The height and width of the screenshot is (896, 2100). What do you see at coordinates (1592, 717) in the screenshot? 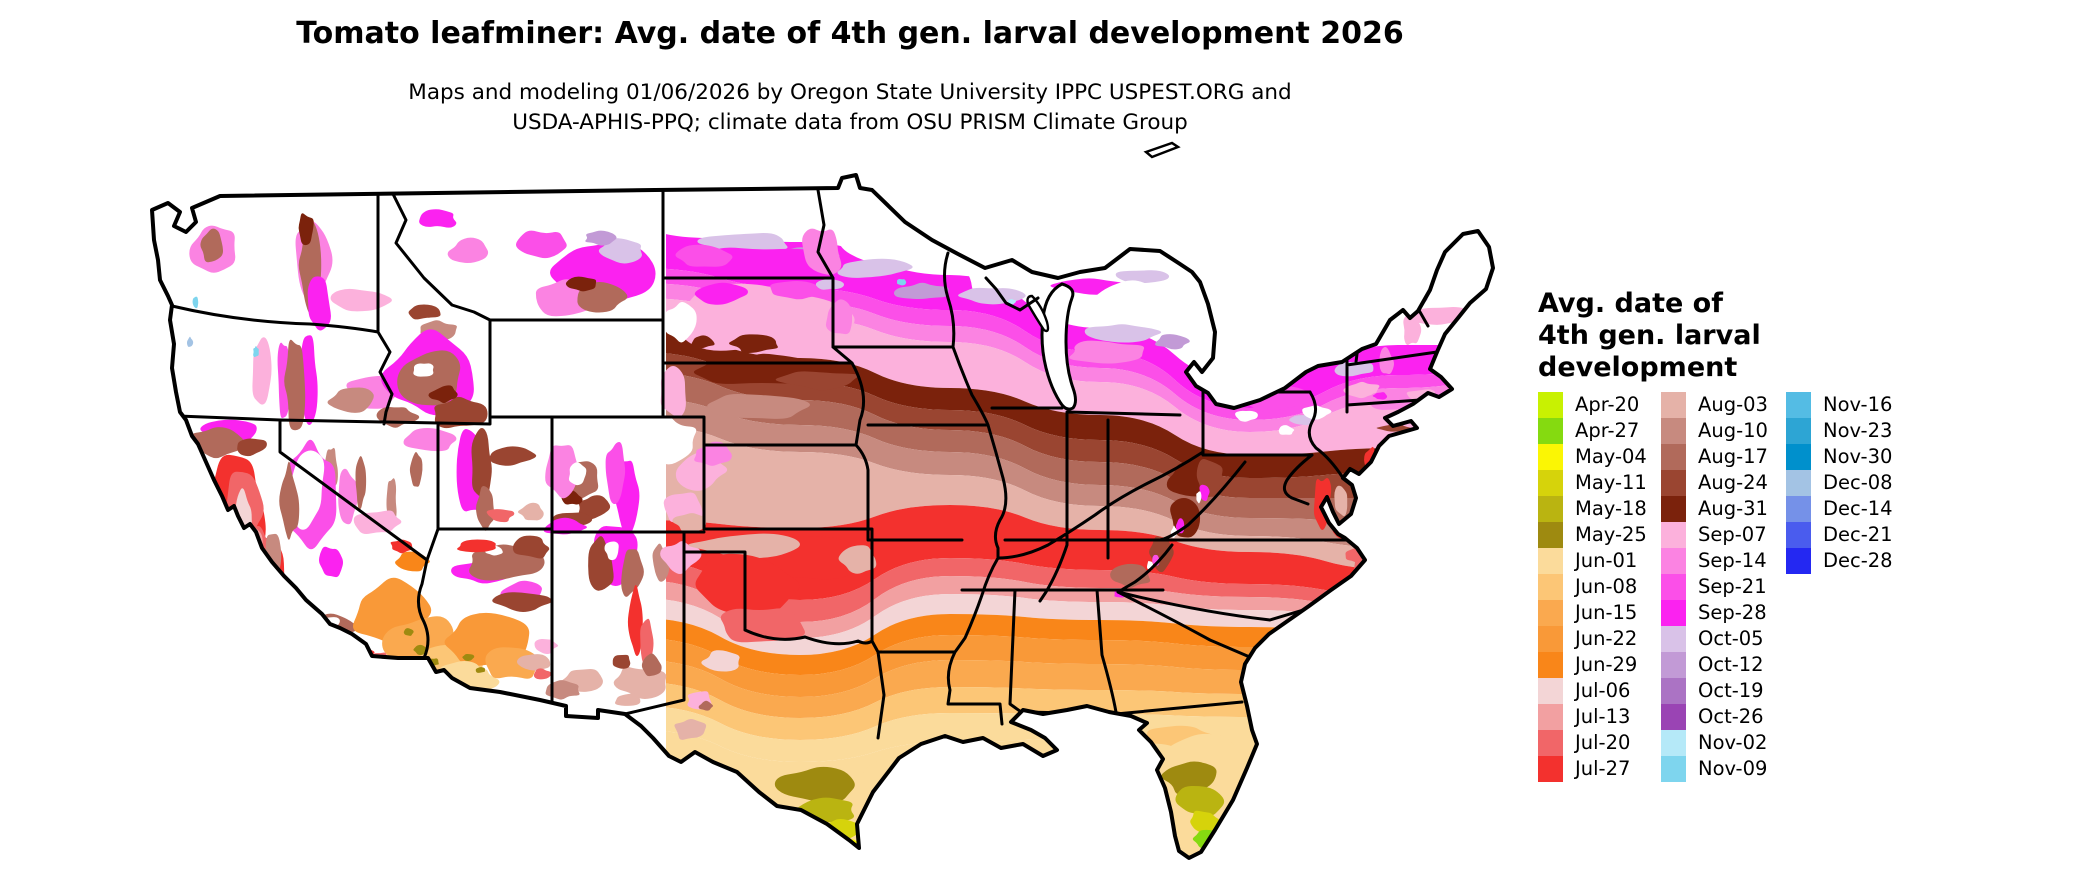
I see `legend-entry: Jul-13` at bounding box center [1592, 717].